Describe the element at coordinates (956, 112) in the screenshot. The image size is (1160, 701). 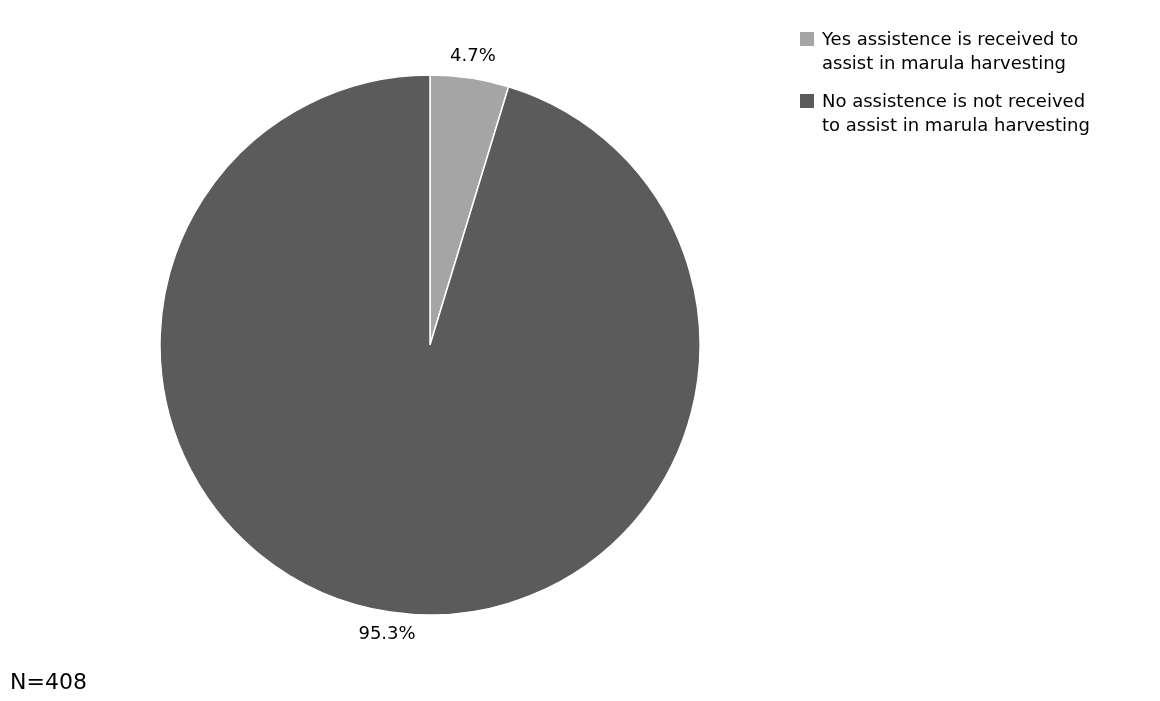
I see `legend-label: No assistence is not received to assist in marula harvesting` at that location.